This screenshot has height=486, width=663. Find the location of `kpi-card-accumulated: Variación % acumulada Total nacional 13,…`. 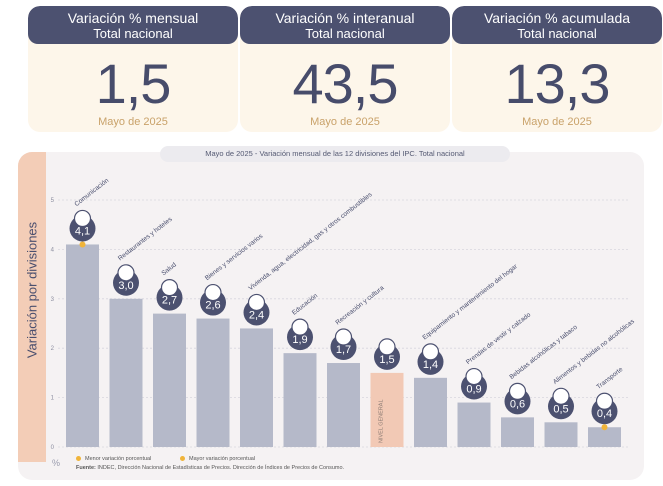

kpi-card-accumulated: Variación % acumulada Total nacional 13,… is located at coordinates (557, 69).